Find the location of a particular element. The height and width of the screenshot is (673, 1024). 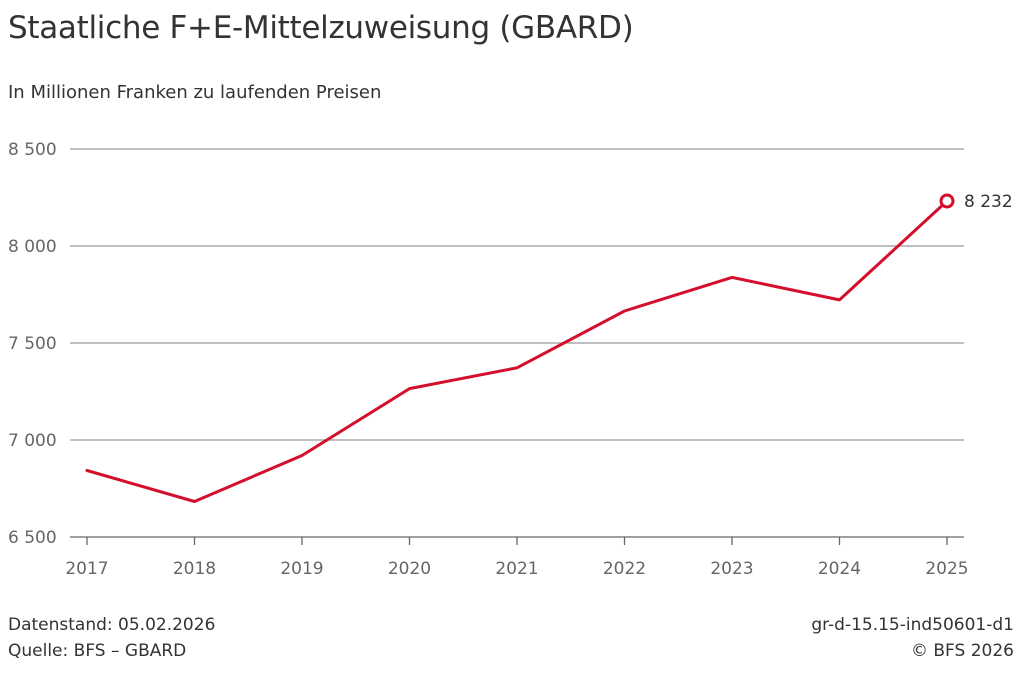

x-tick-label: 2018 is located at coordinates (194, 569).